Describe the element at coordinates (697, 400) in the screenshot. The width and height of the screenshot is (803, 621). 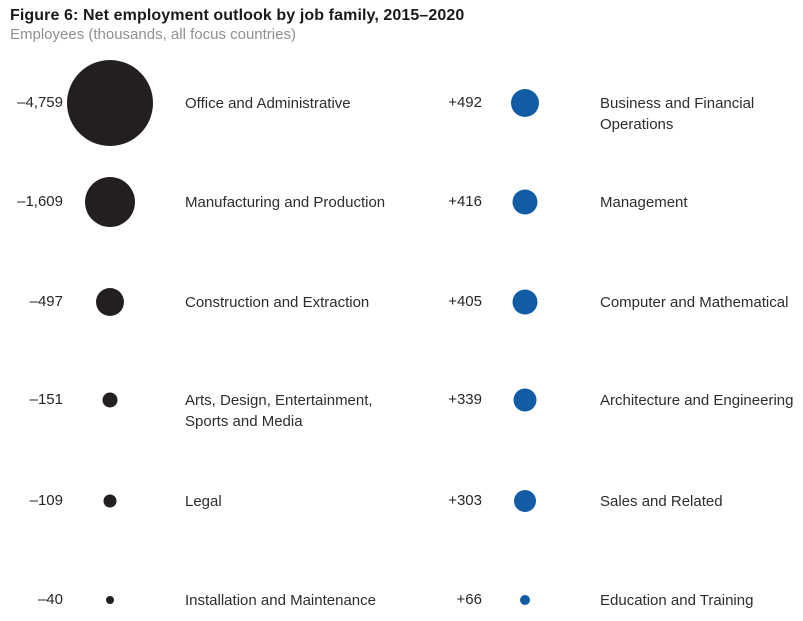
I see `job-label: Architecture and Engineering` at that location.